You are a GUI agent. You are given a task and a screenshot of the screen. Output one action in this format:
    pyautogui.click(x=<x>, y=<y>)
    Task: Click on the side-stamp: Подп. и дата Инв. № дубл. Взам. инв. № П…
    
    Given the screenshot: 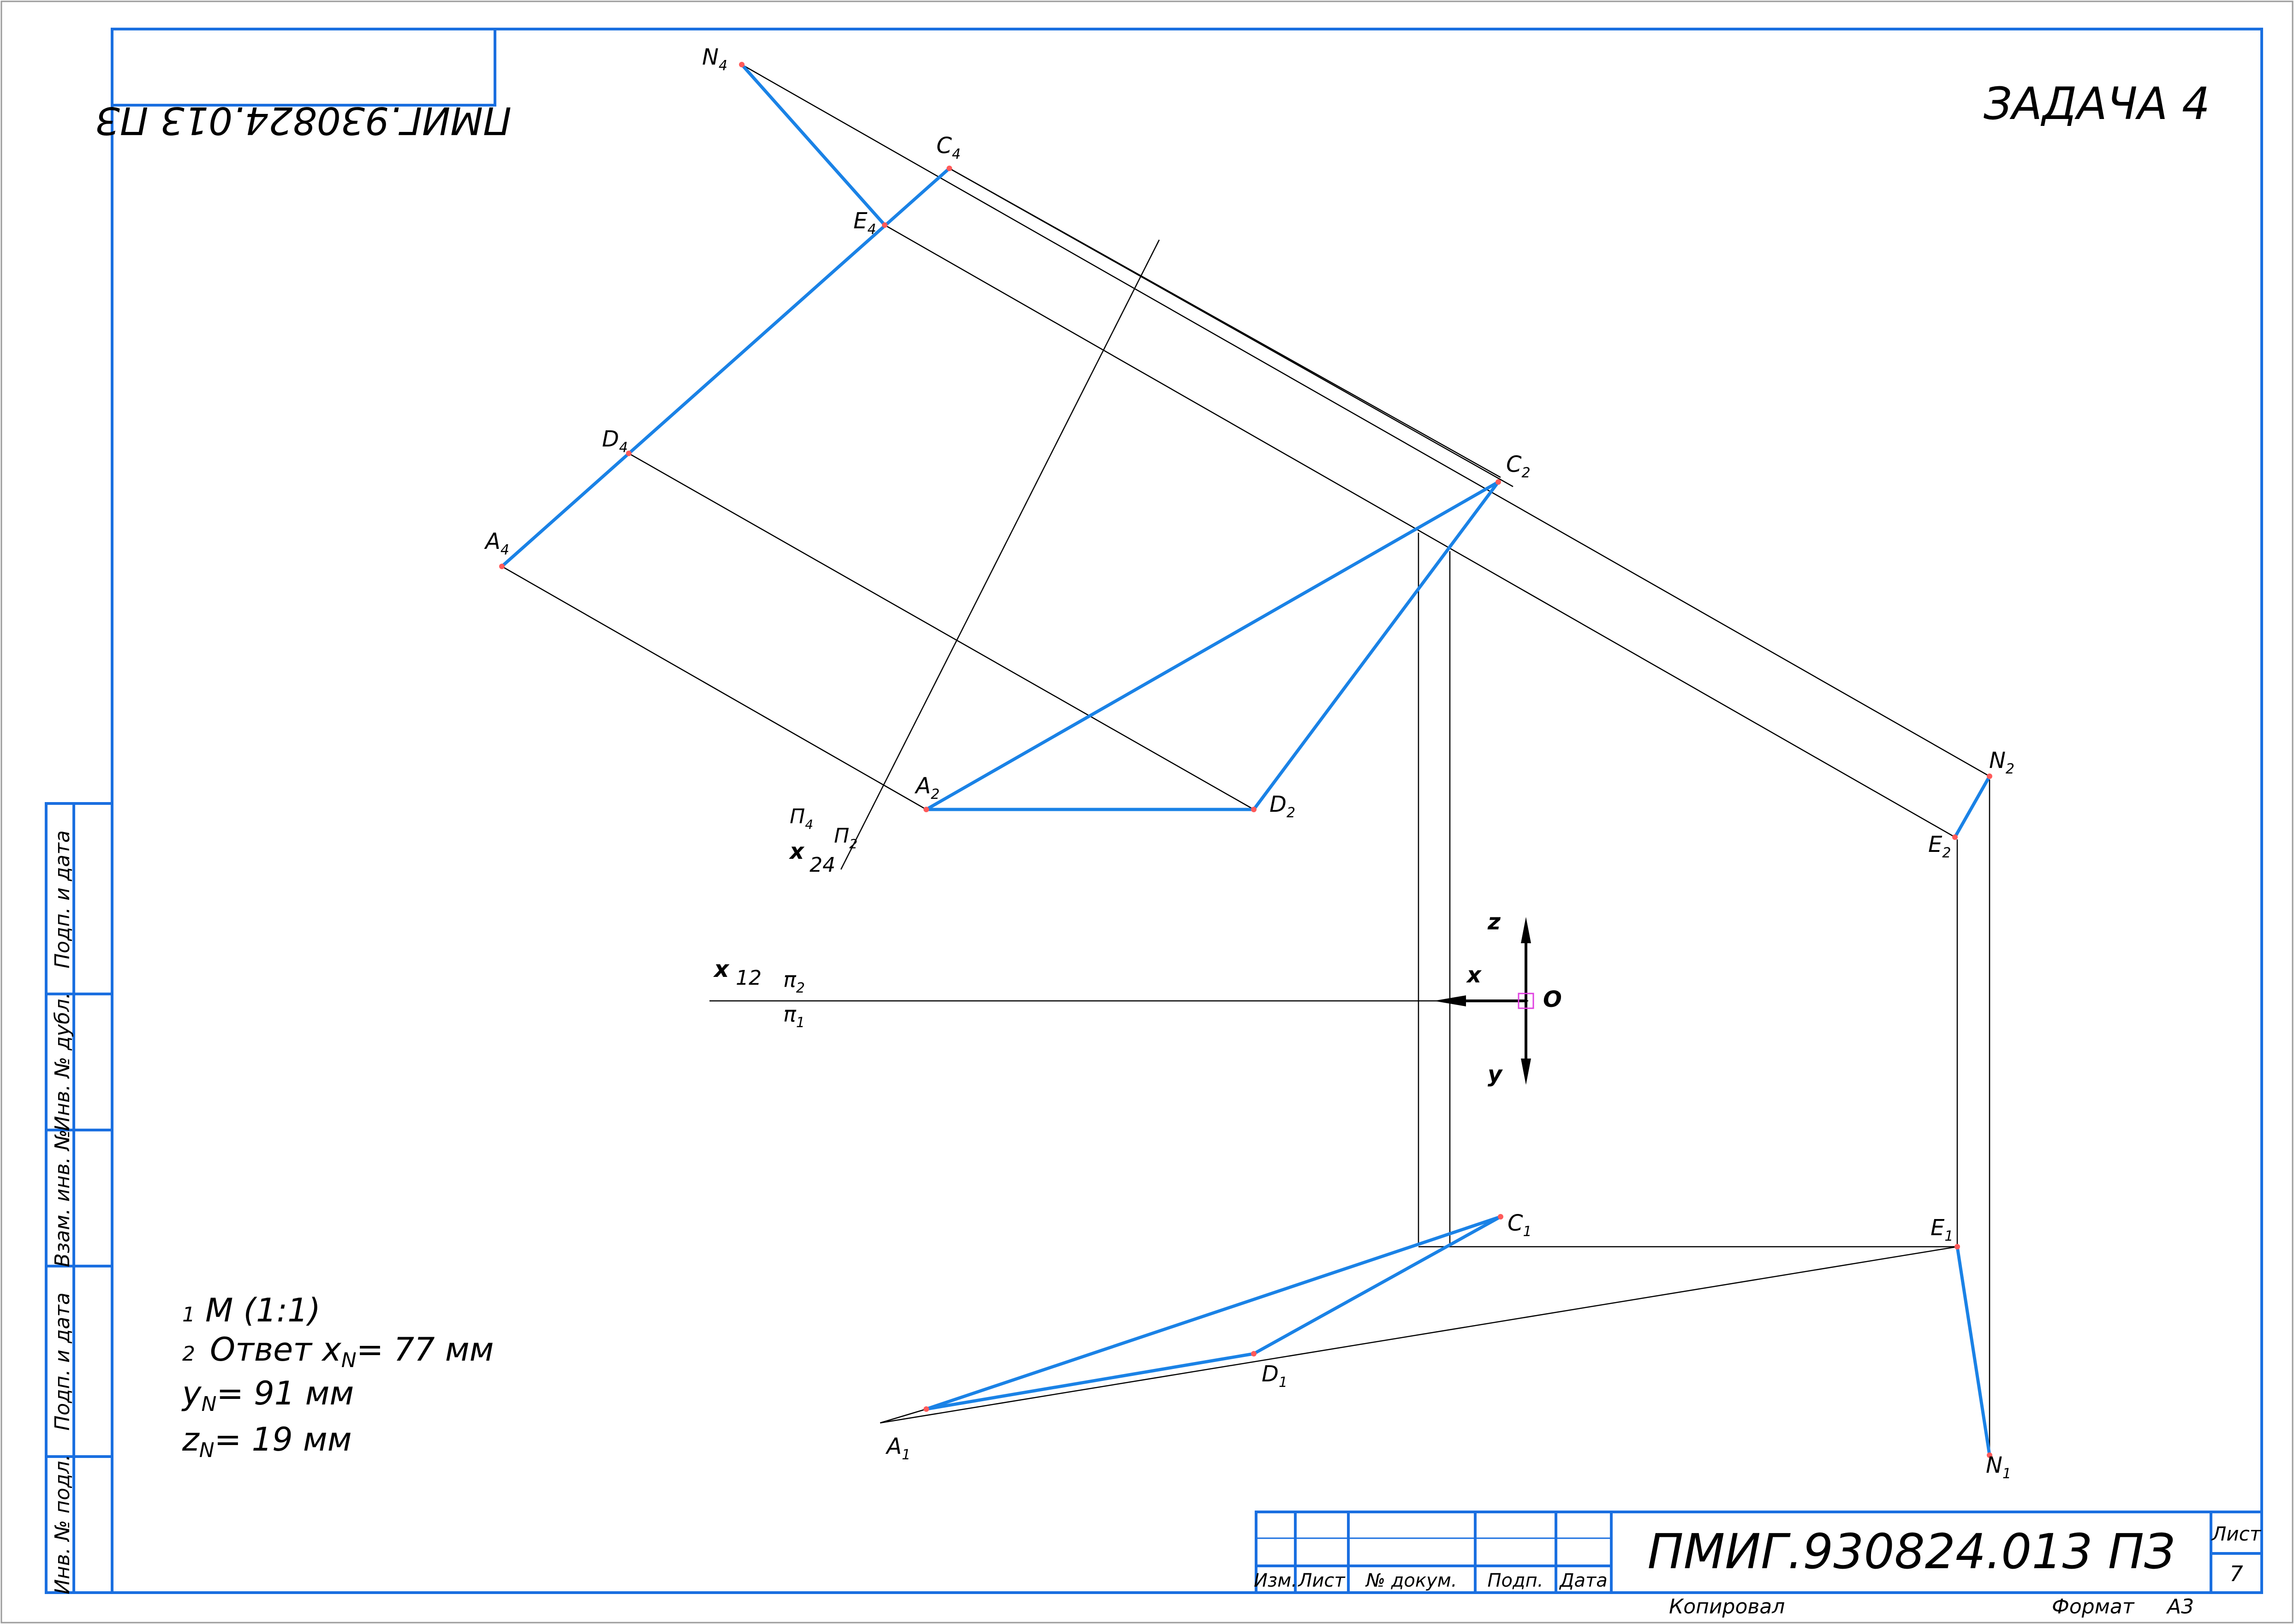 What is the action you would take?
    pyautogui.click(x=79, y=1199)
    